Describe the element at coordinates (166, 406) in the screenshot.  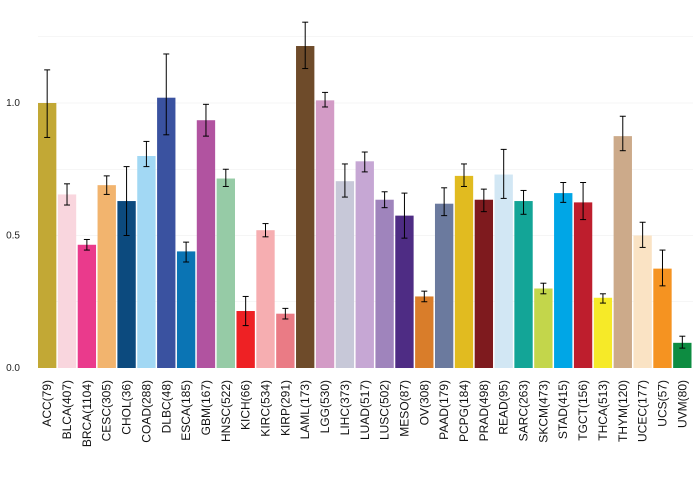
I see `x-tick-label: DLBC(48)` at that location.